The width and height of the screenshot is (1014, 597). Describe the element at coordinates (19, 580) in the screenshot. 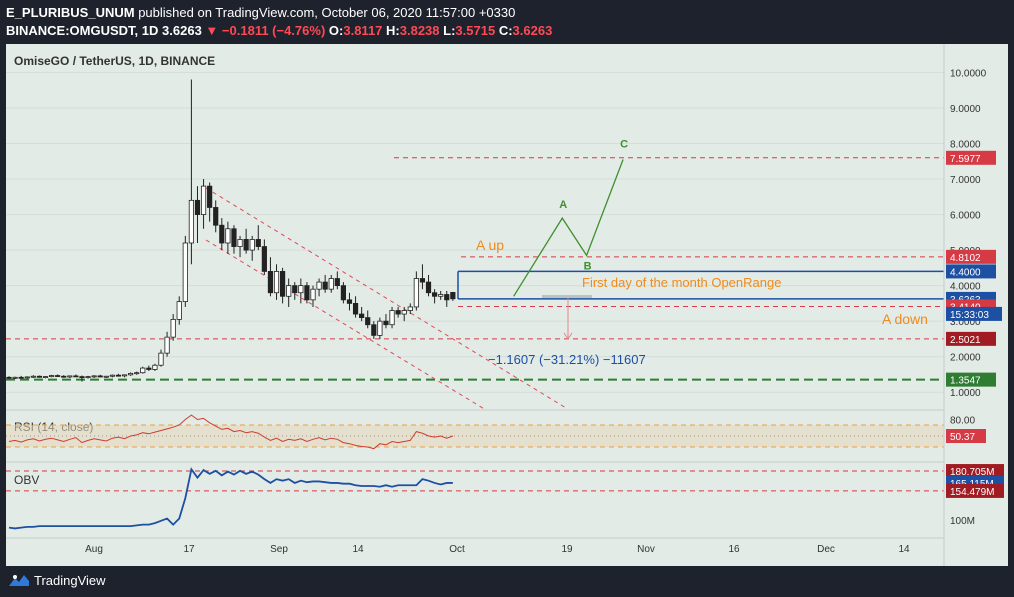

I see `tradingview-logo-icon` at that location.